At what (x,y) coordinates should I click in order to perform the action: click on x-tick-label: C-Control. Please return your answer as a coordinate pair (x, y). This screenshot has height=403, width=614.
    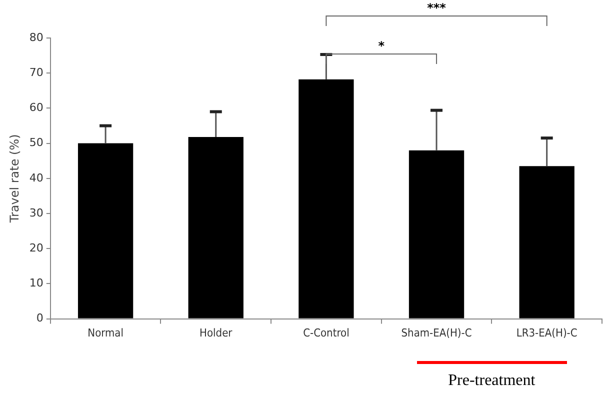
    Looking at the image, I should click on (326, 333).